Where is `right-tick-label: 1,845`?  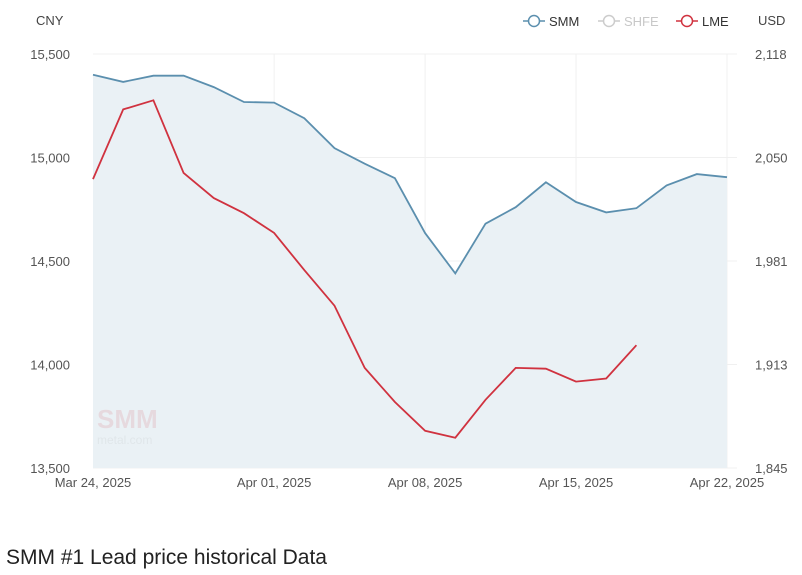 right-tick-label: 1,845 is located at coordinates (771, 468).